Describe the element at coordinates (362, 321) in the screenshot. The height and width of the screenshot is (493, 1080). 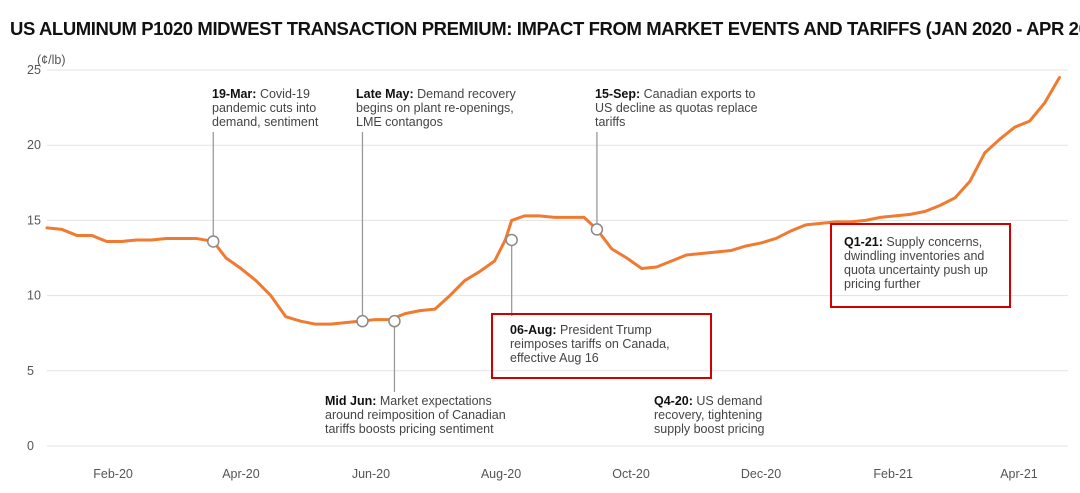
I see `marker-latemay` at that location.